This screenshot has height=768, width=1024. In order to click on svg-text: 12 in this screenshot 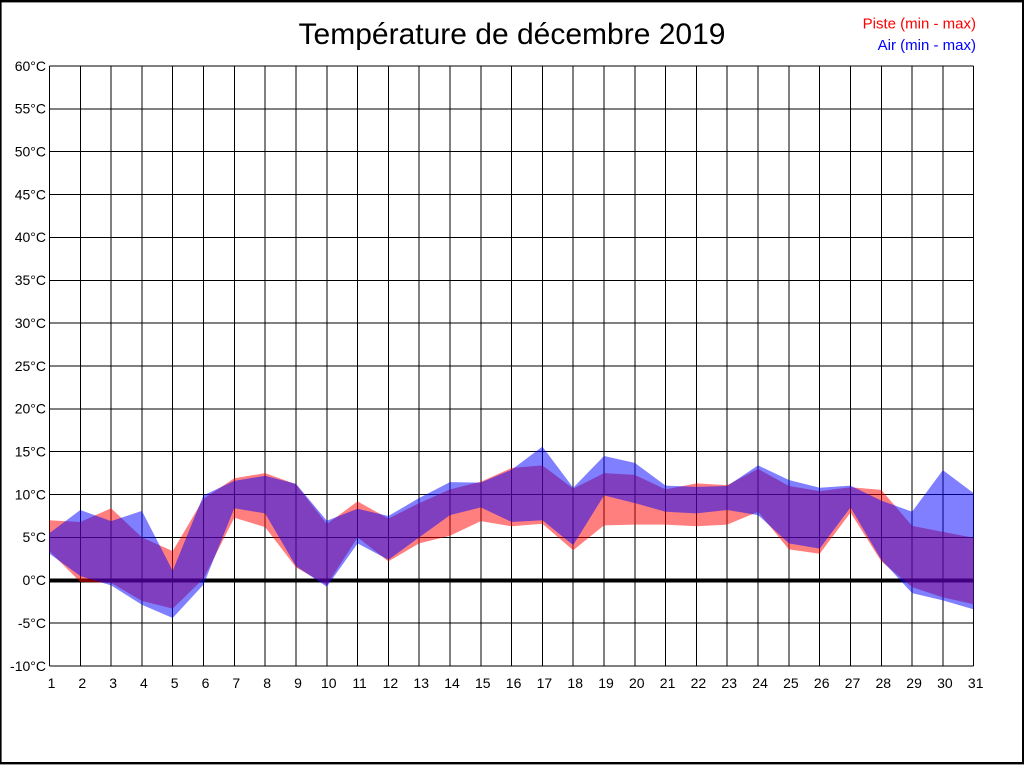, I will do `click(391, 683)`.